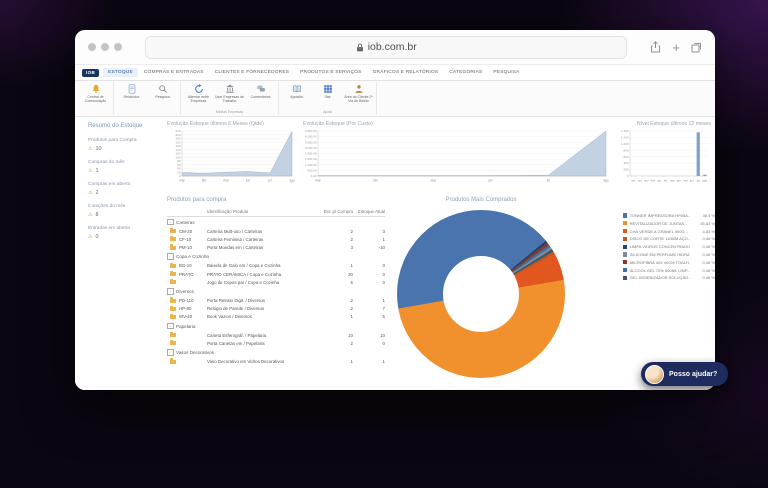 This screenshot has width=768, height=488. I want to click on ribbon-item-apostila: Apostila, so click(296, 96).